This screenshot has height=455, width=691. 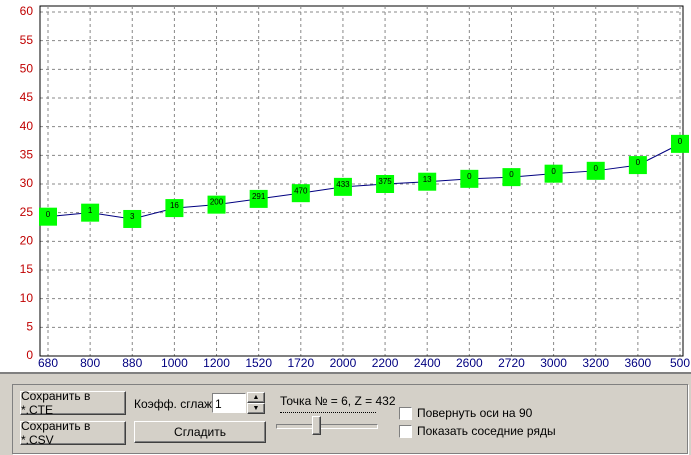 What do you see at coordinates (469, 363) in the screenshot?
I see `x-tick-label: 2600` at bounding box center [469, 363].